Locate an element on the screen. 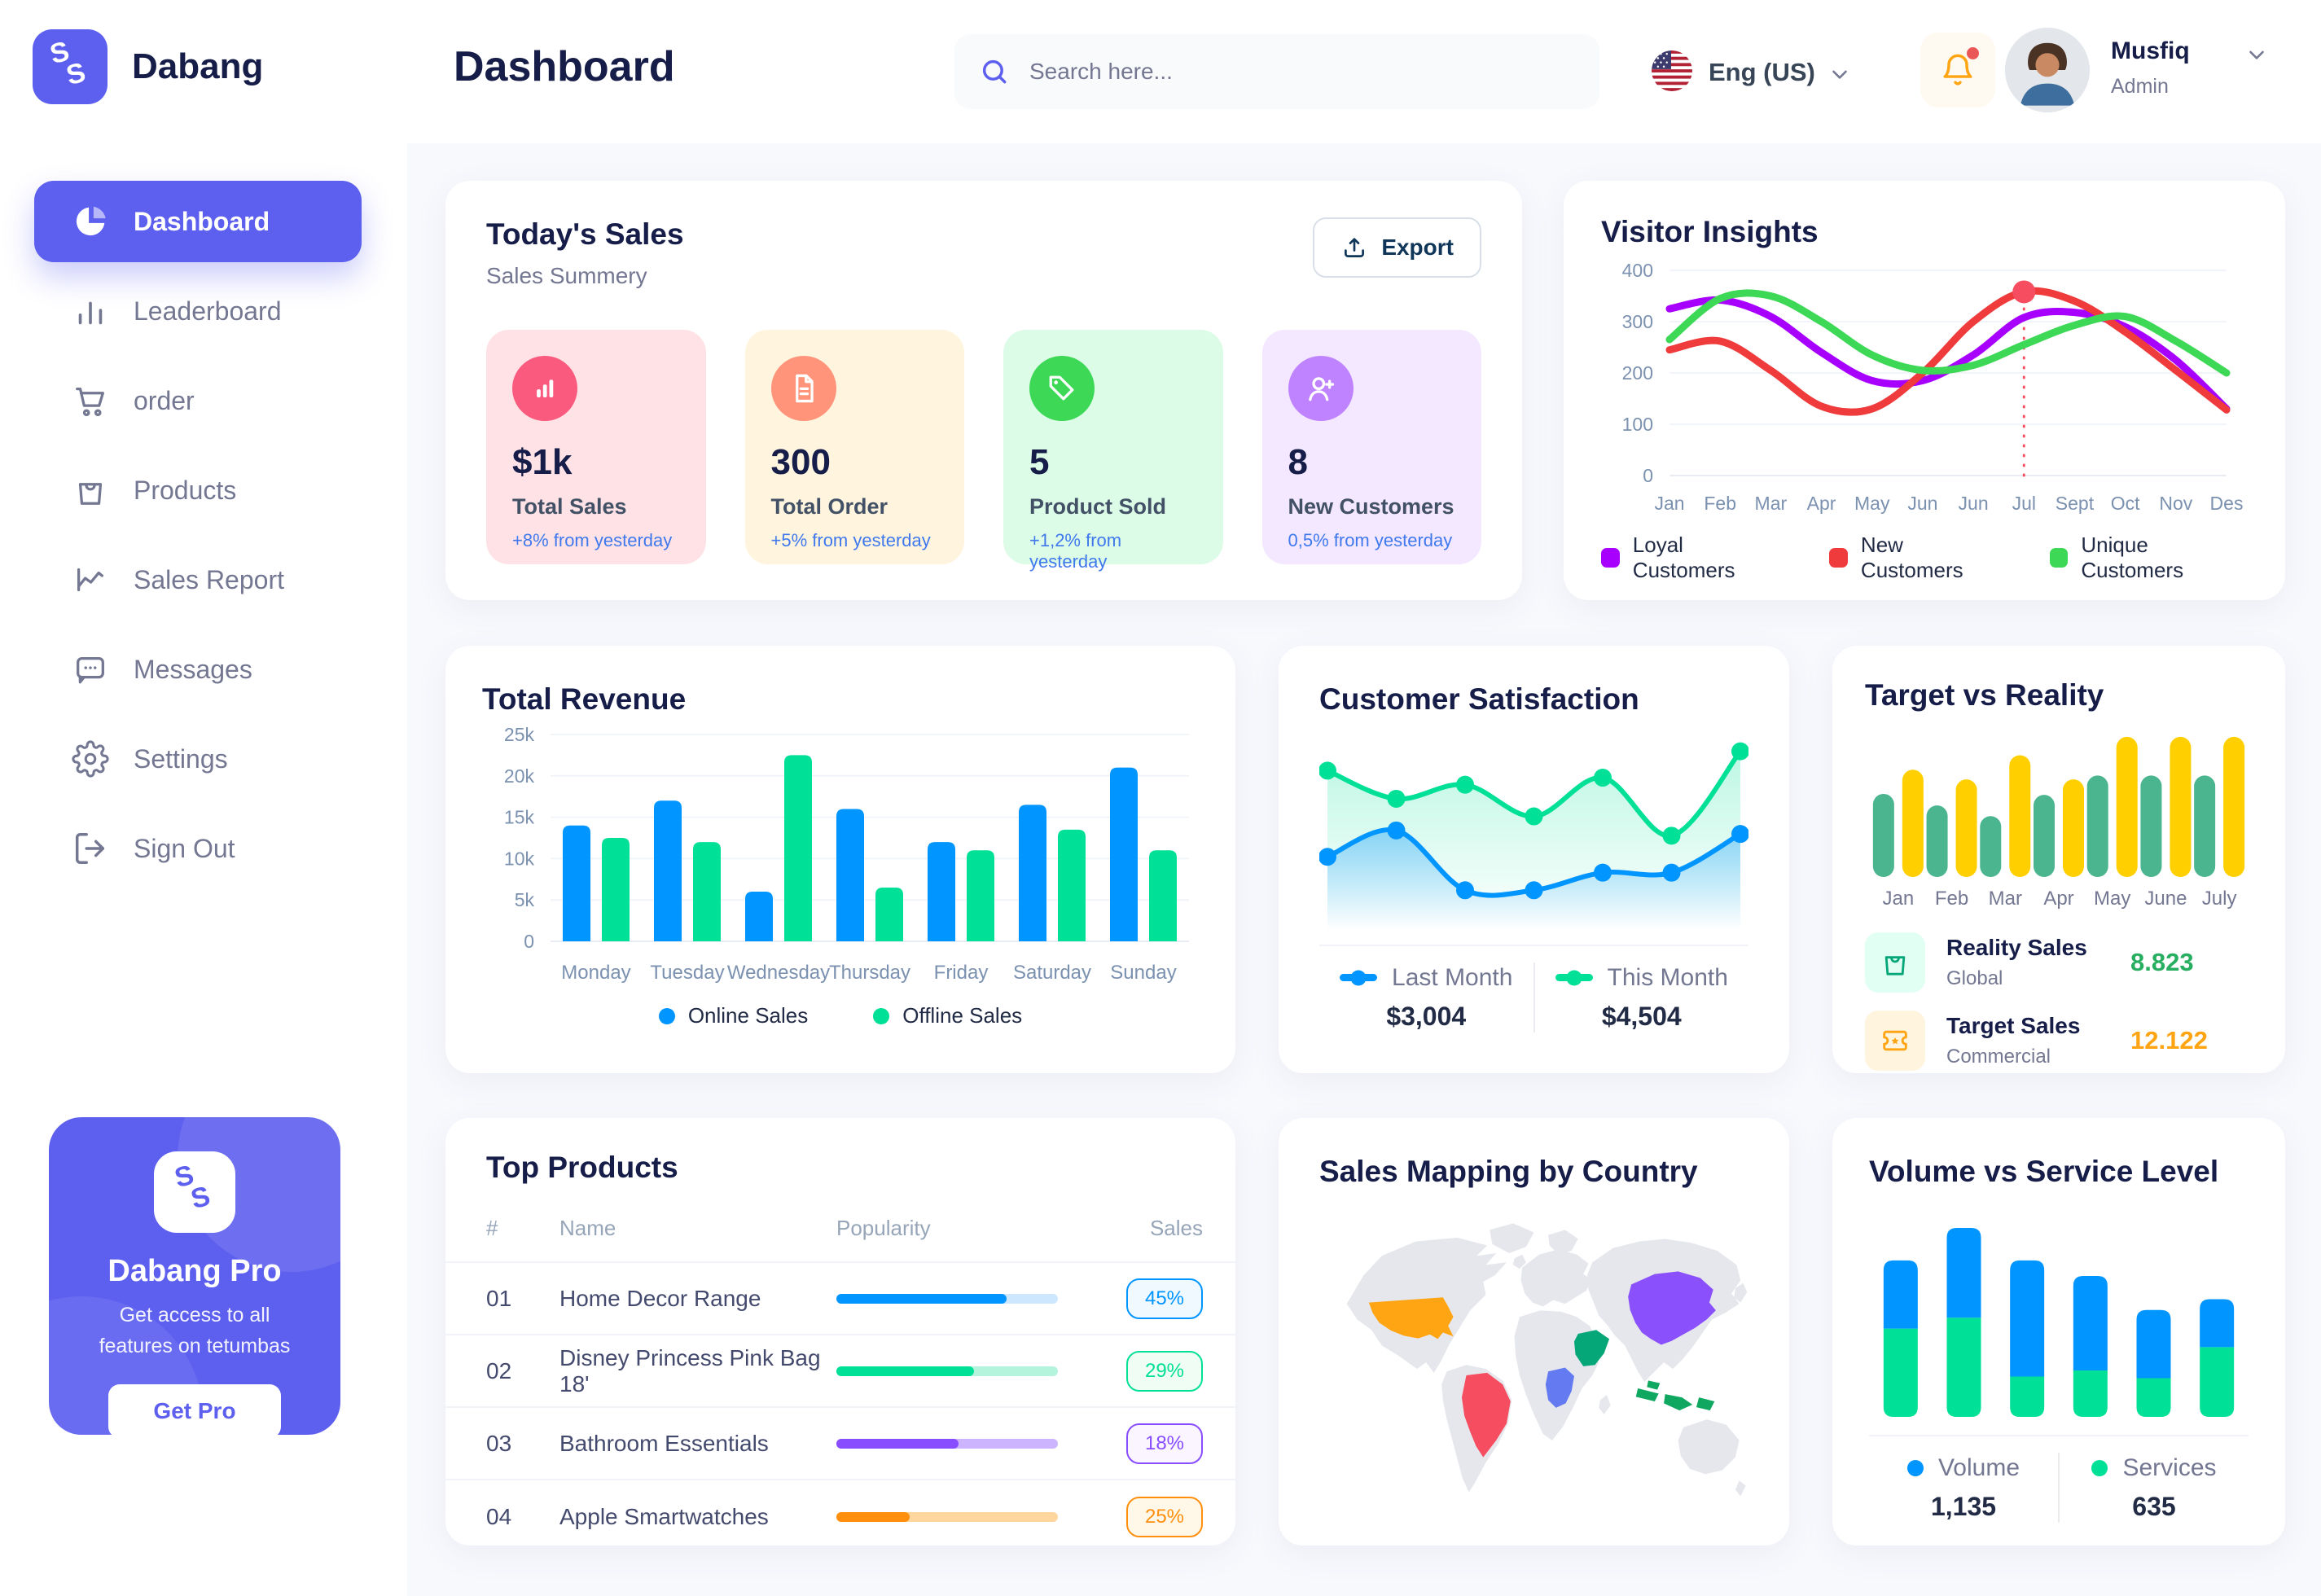  services-total: 635 is located at coordinates (2154, 1506).